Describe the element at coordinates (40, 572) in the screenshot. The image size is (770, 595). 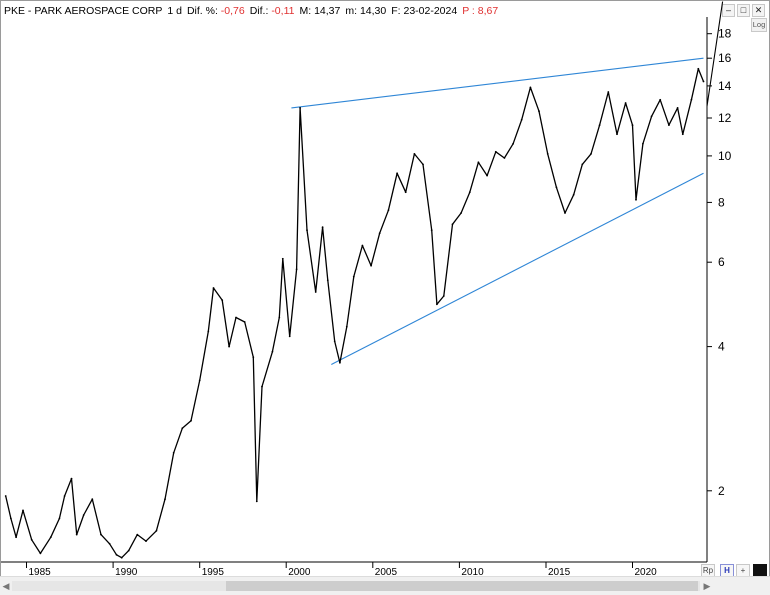
I see `x-tick-label: 1985` at that location.